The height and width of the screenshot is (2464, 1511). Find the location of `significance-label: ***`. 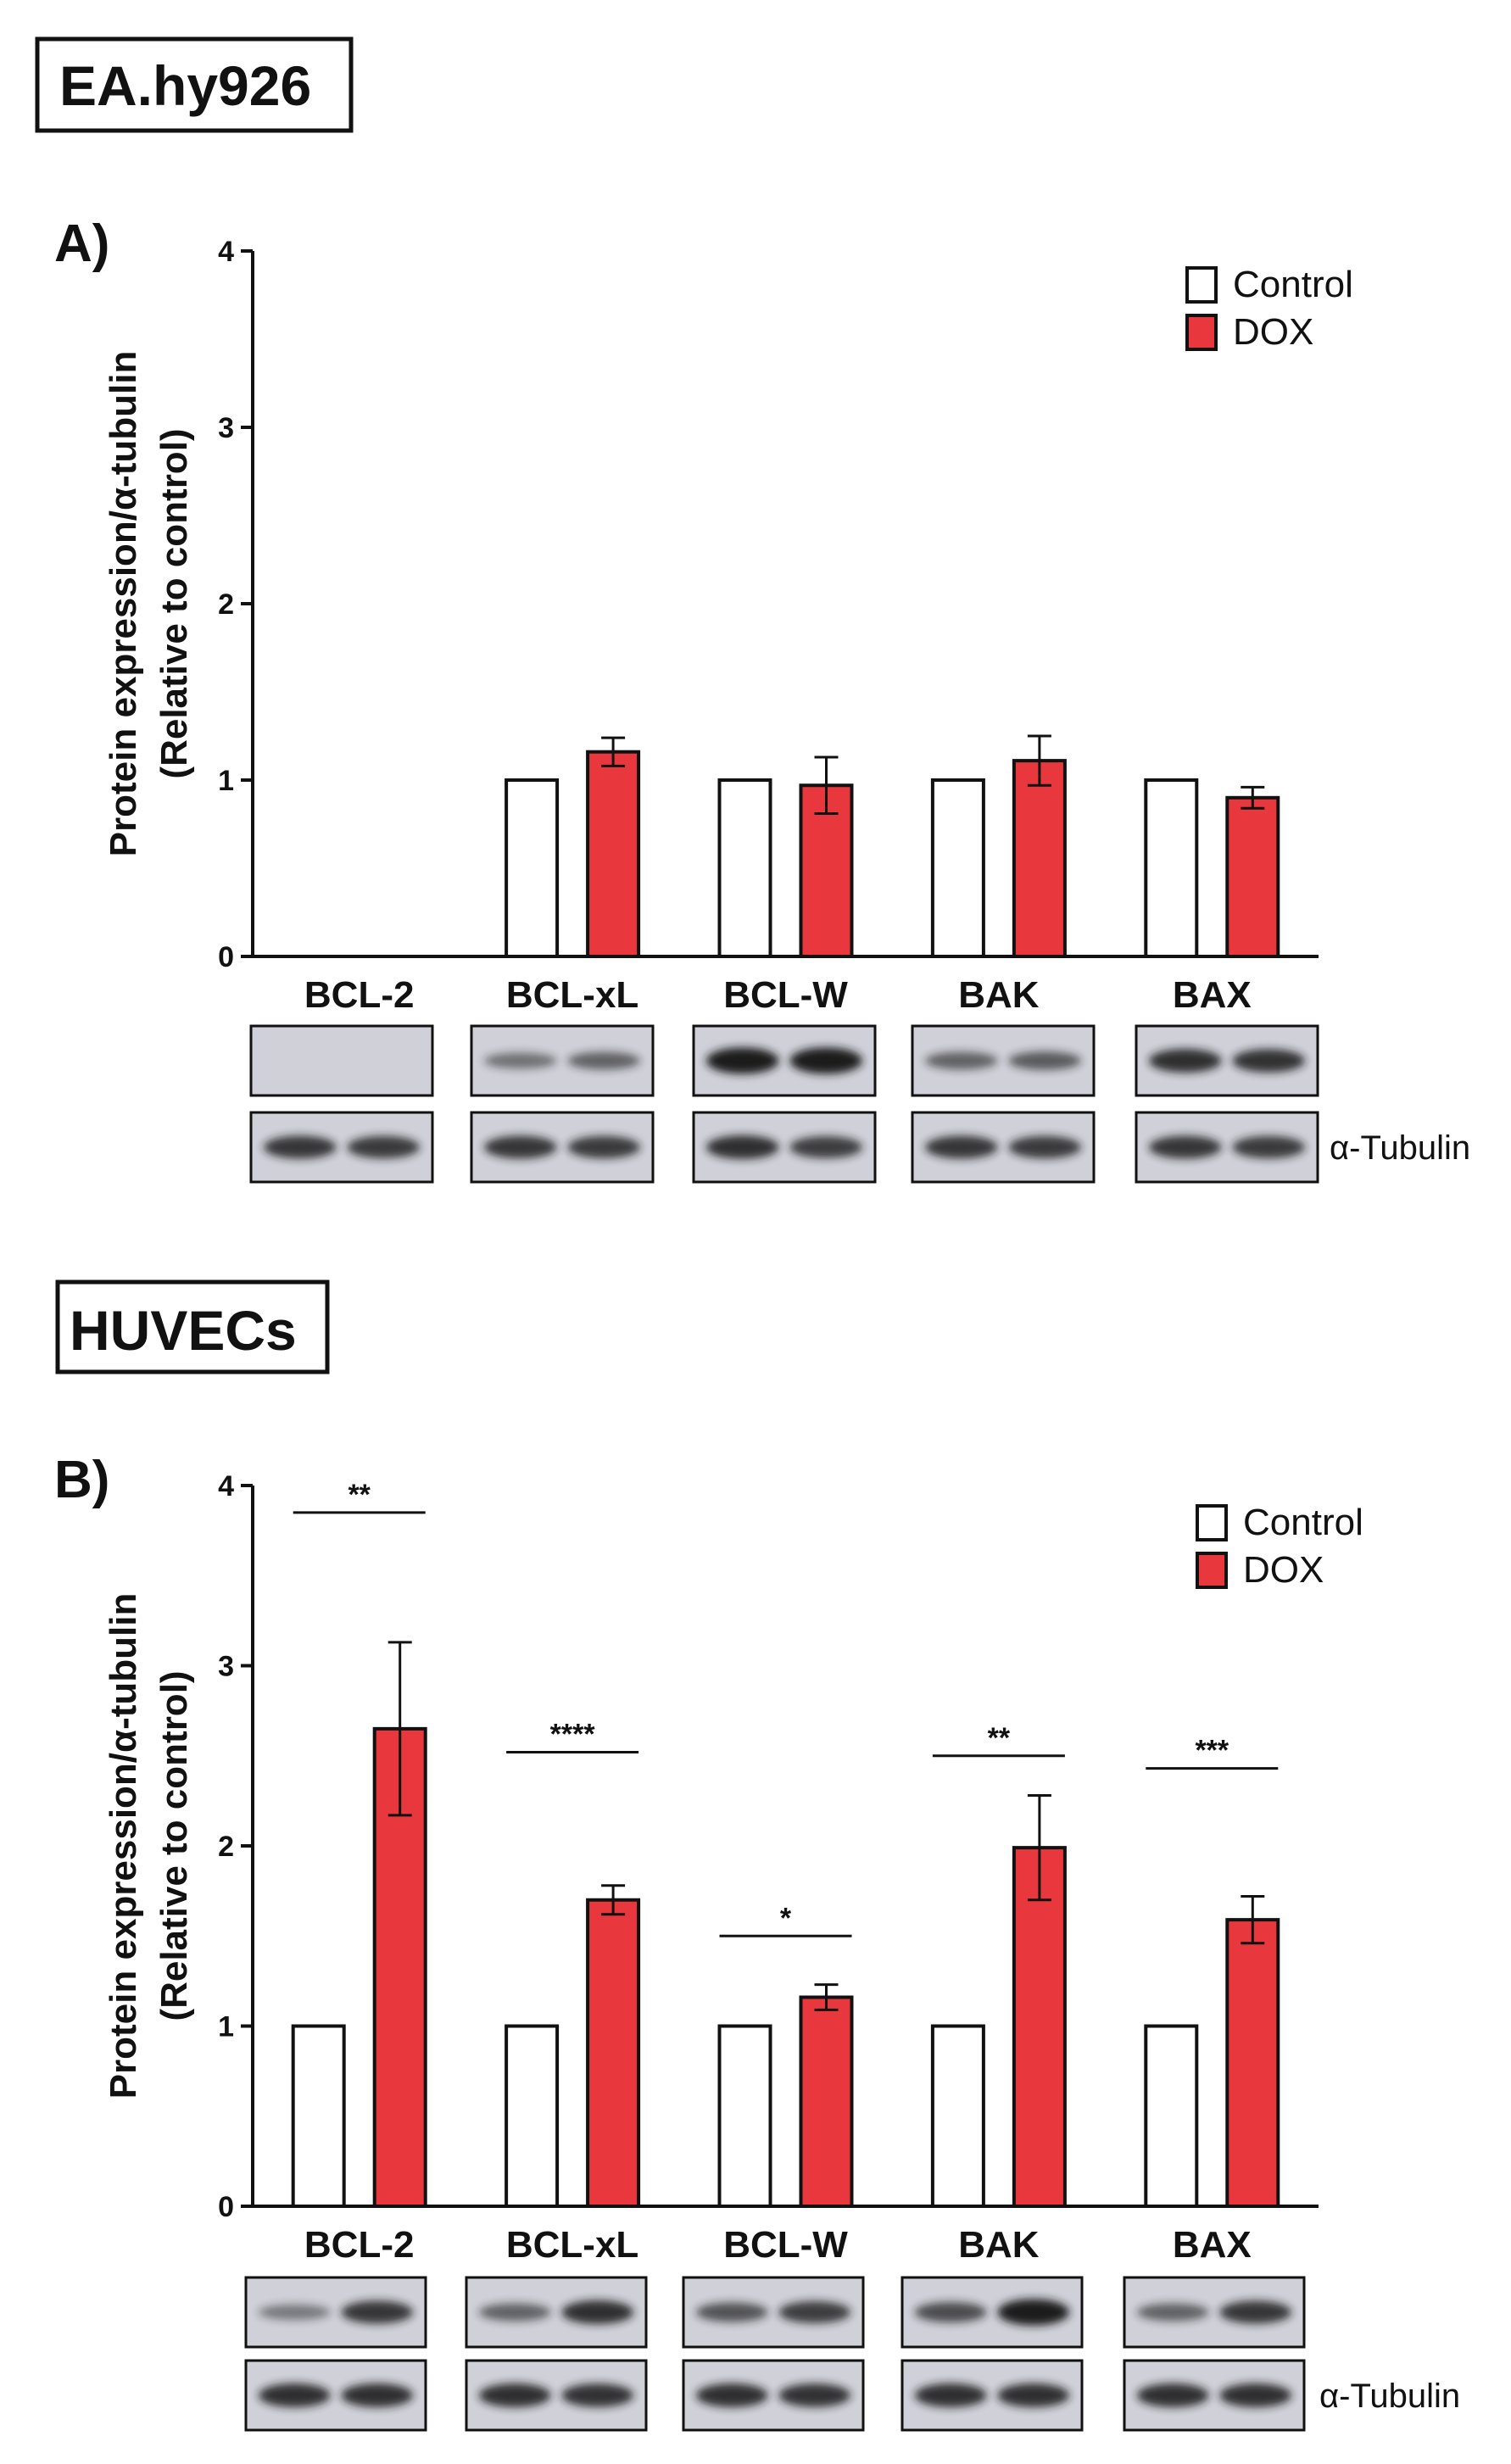

significance-label: *** is located at coordinates (1212, 1751).